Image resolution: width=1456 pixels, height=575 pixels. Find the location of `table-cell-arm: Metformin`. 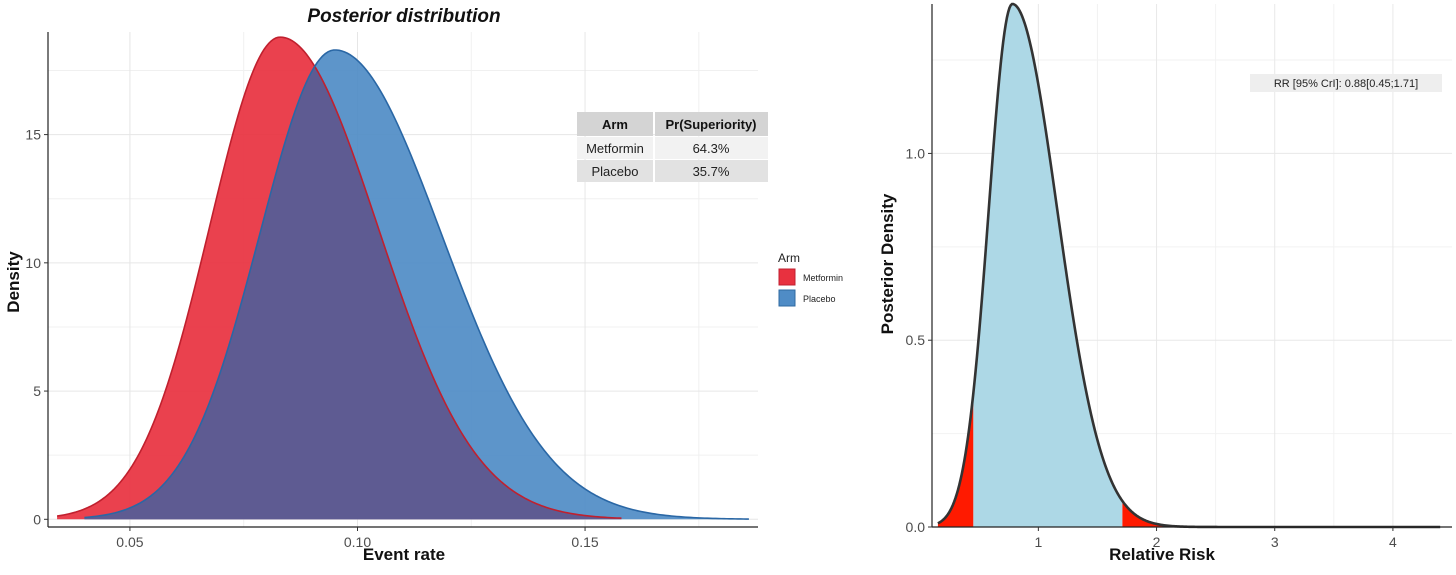

table-cell-arm: Metformin is located at coordinates (615, 148).